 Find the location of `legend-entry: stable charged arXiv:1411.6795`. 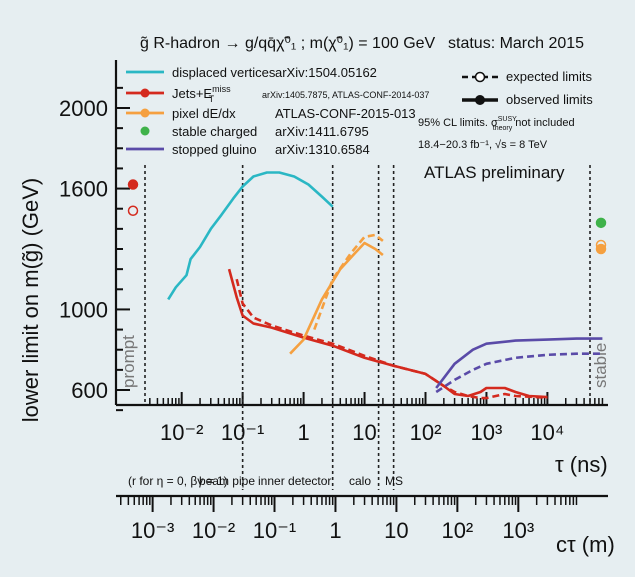

legend-entry: stable charged arXiv:1411.6795 is located at coordinates (254, 131).